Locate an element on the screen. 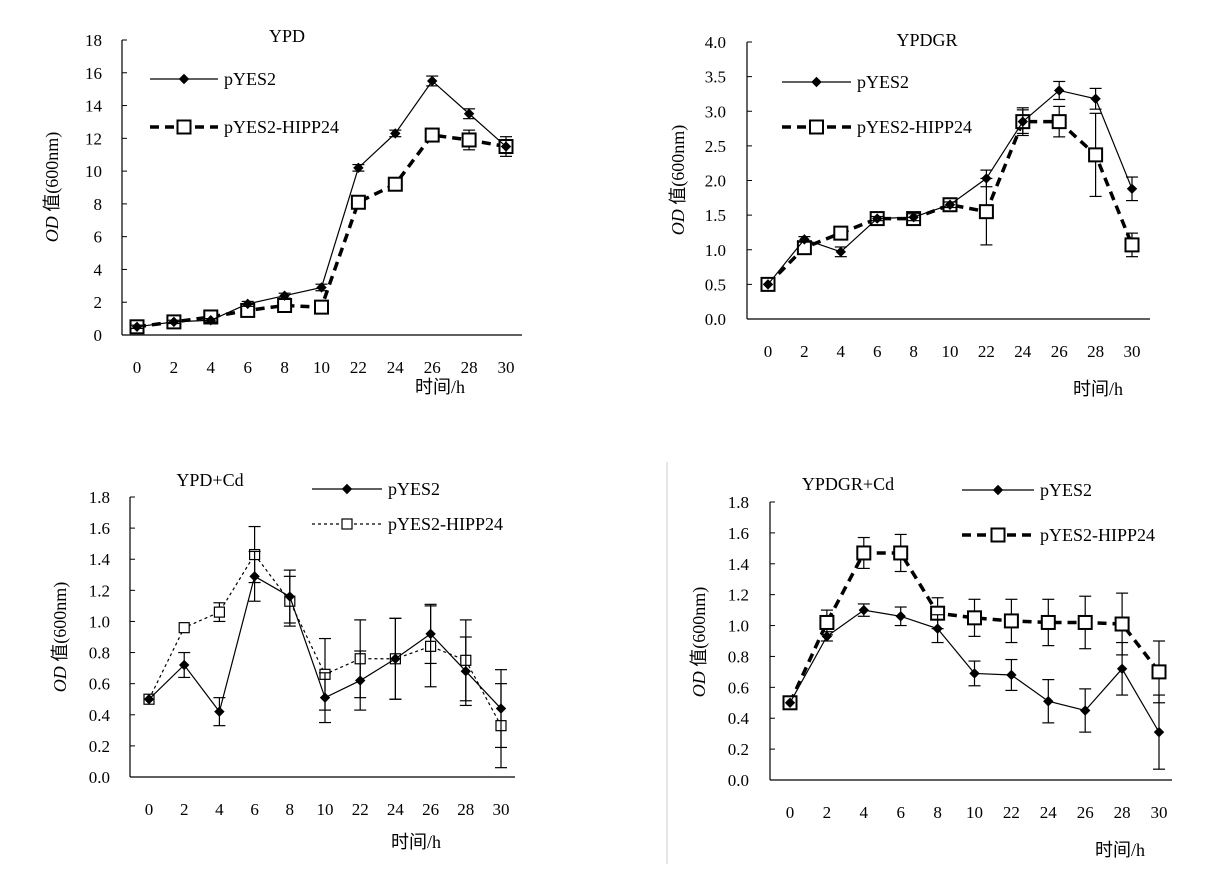 Image resolution: width=1212 pixels, height=876 pixels. series-pyes2 is located at coordinates (321, 204).